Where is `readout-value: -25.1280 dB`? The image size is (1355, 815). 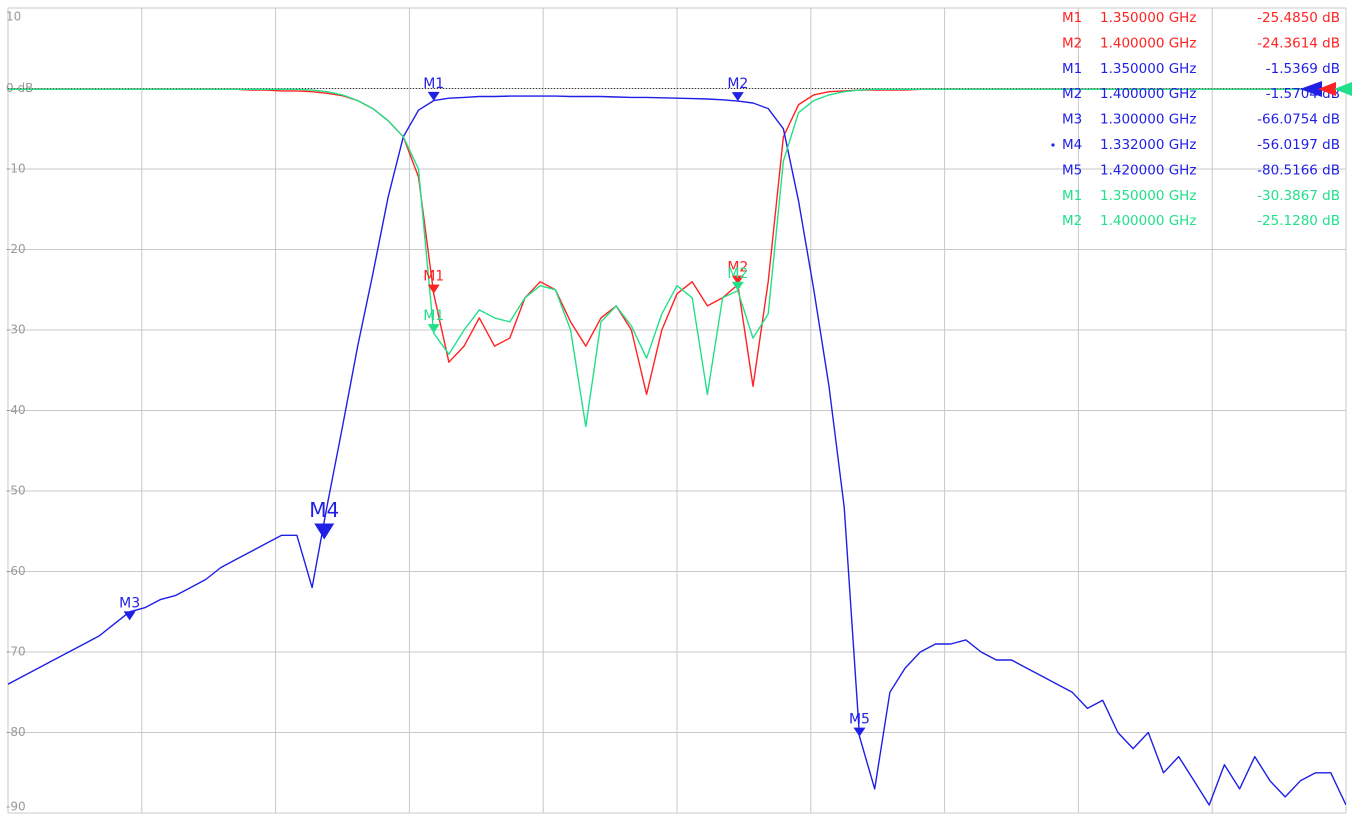 readout-value: -25.1280 dB is located at coordinates (1298, 221).